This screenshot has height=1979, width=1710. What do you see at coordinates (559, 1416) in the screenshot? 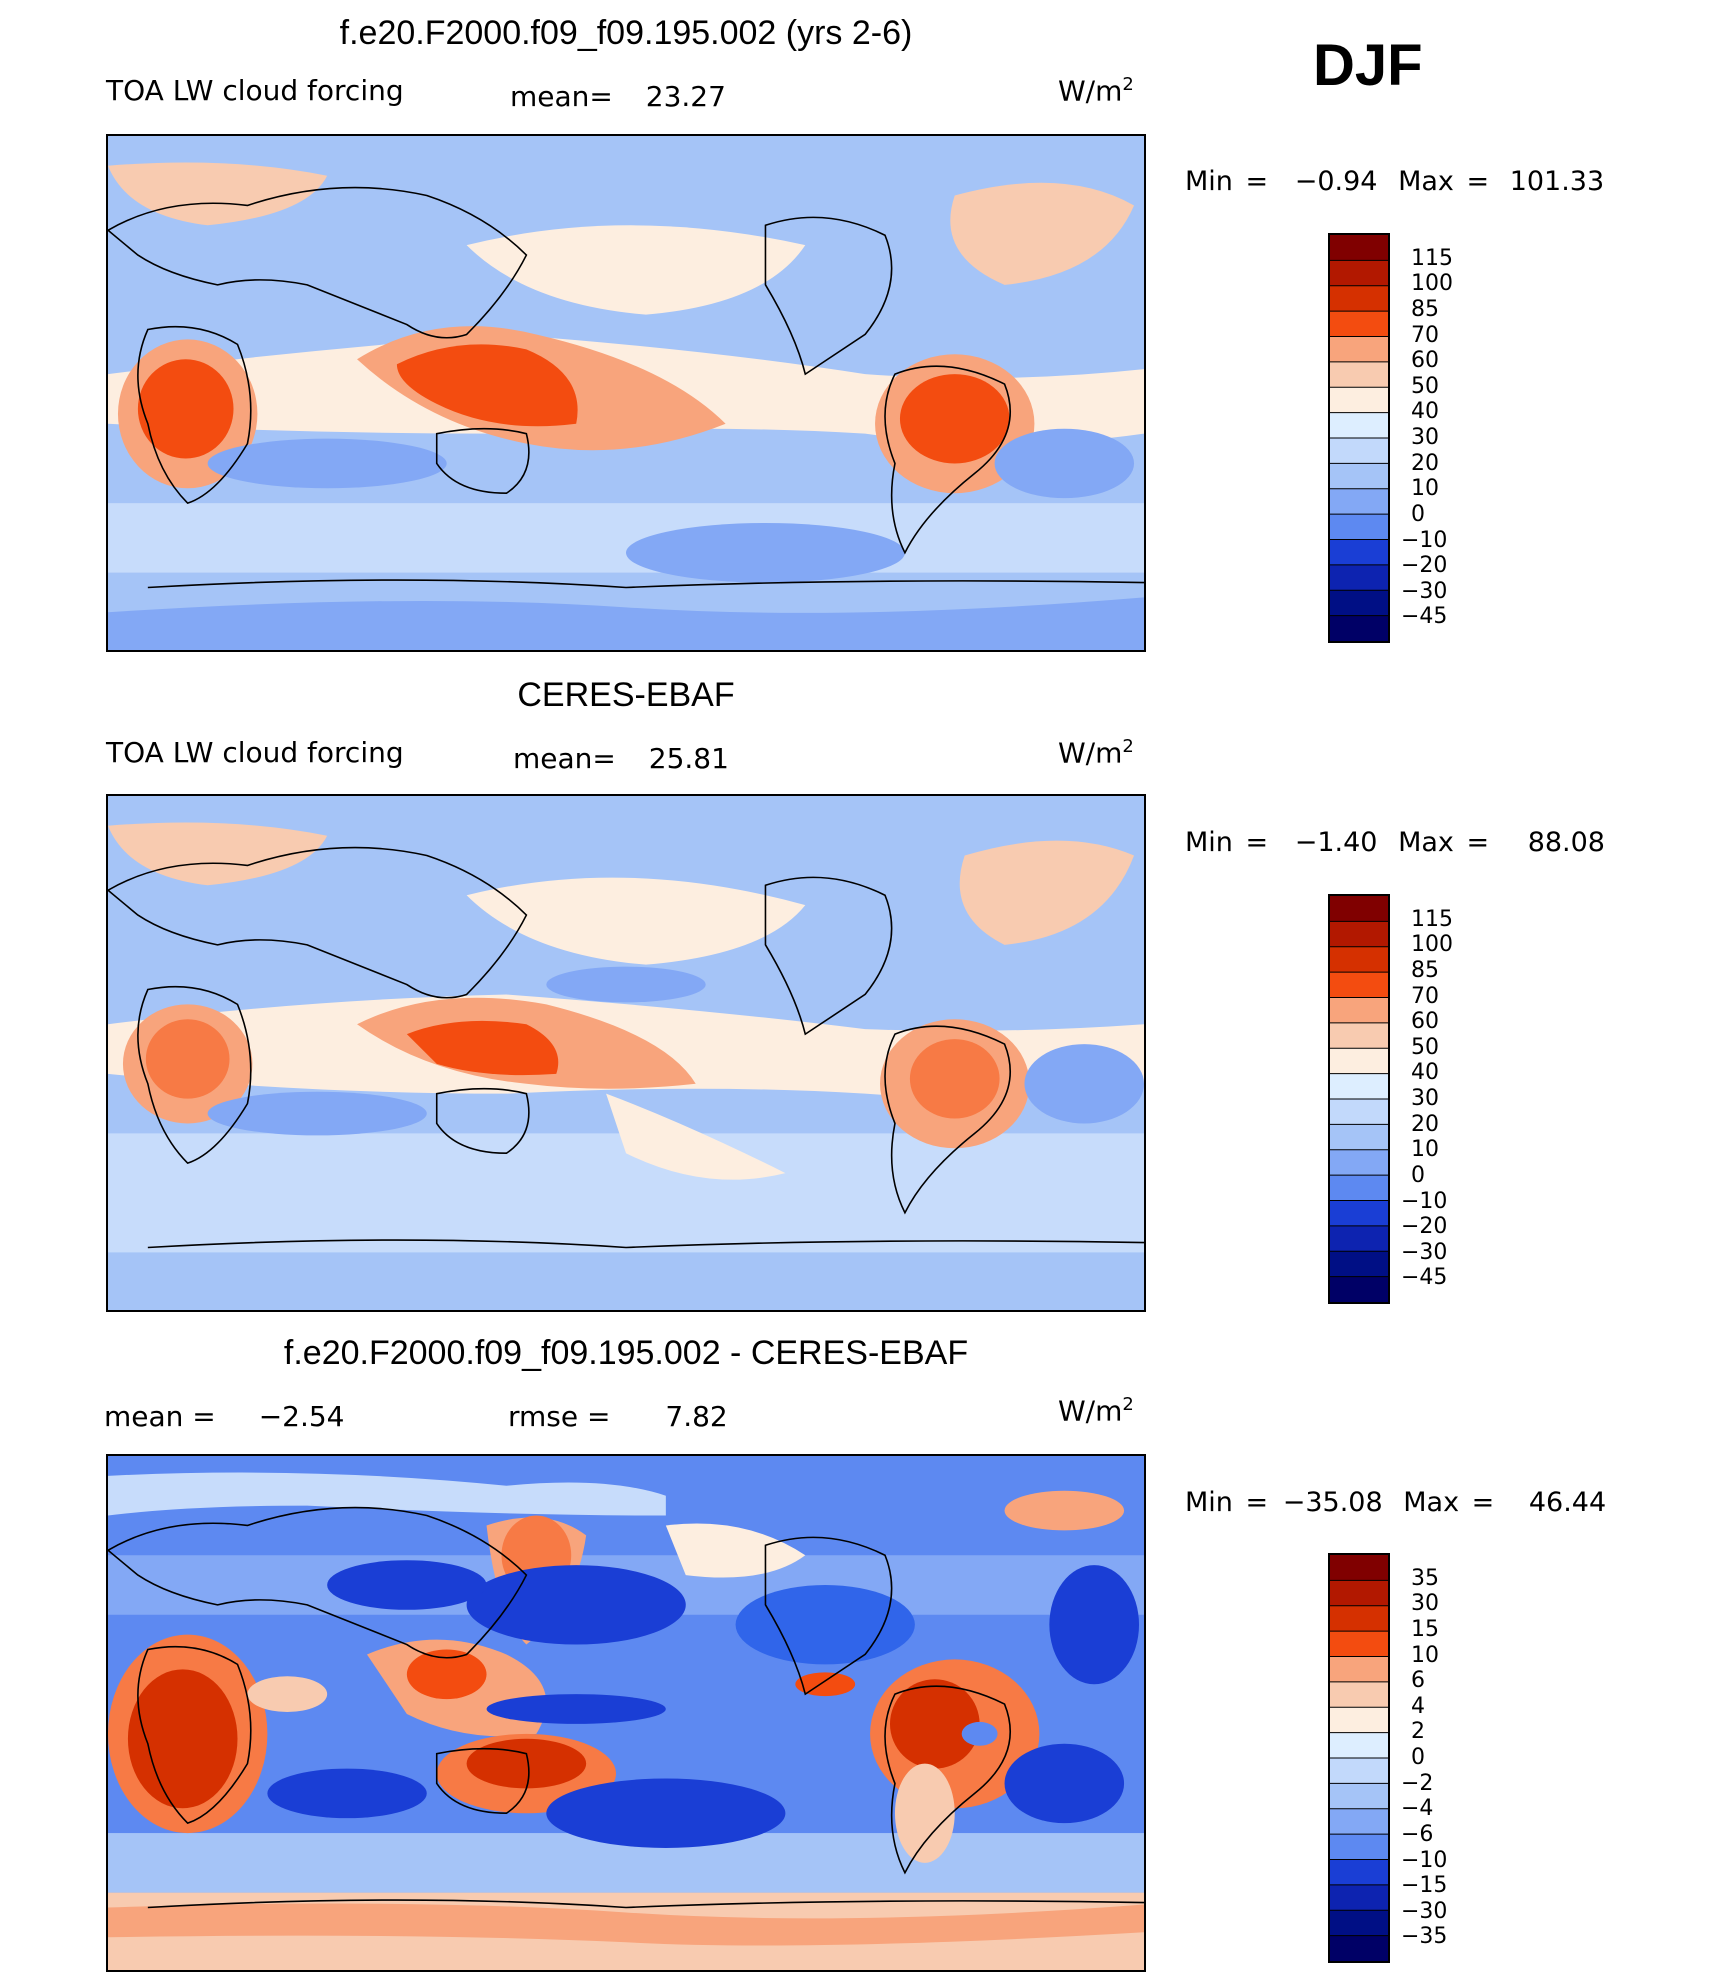
I see `panel-3-rmse-label: rmse =` at bounding box center [559, 1416].